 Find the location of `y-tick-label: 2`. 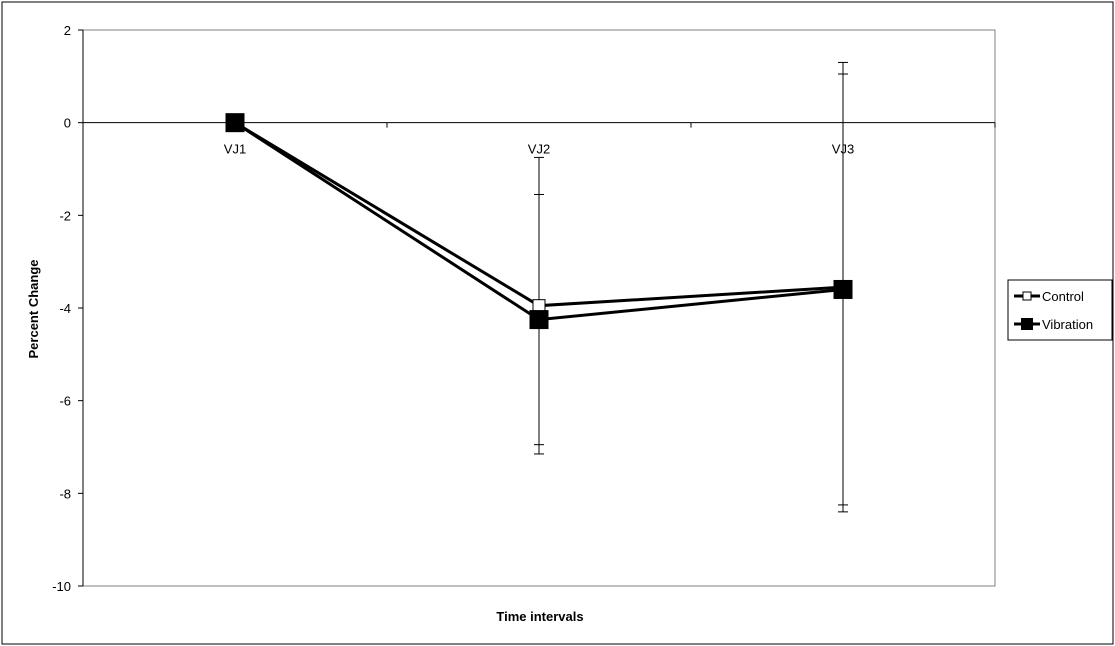

y-tick-label: 2 is located at coordinates (67, 30).